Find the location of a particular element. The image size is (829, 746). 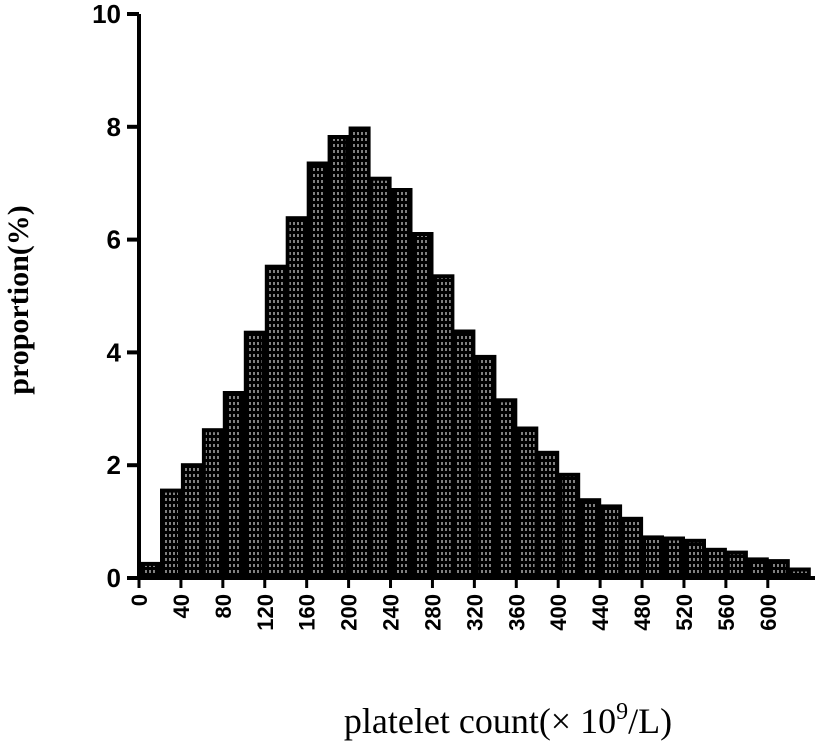

y-tick-label: 2 is located at coordinates (114, 465).